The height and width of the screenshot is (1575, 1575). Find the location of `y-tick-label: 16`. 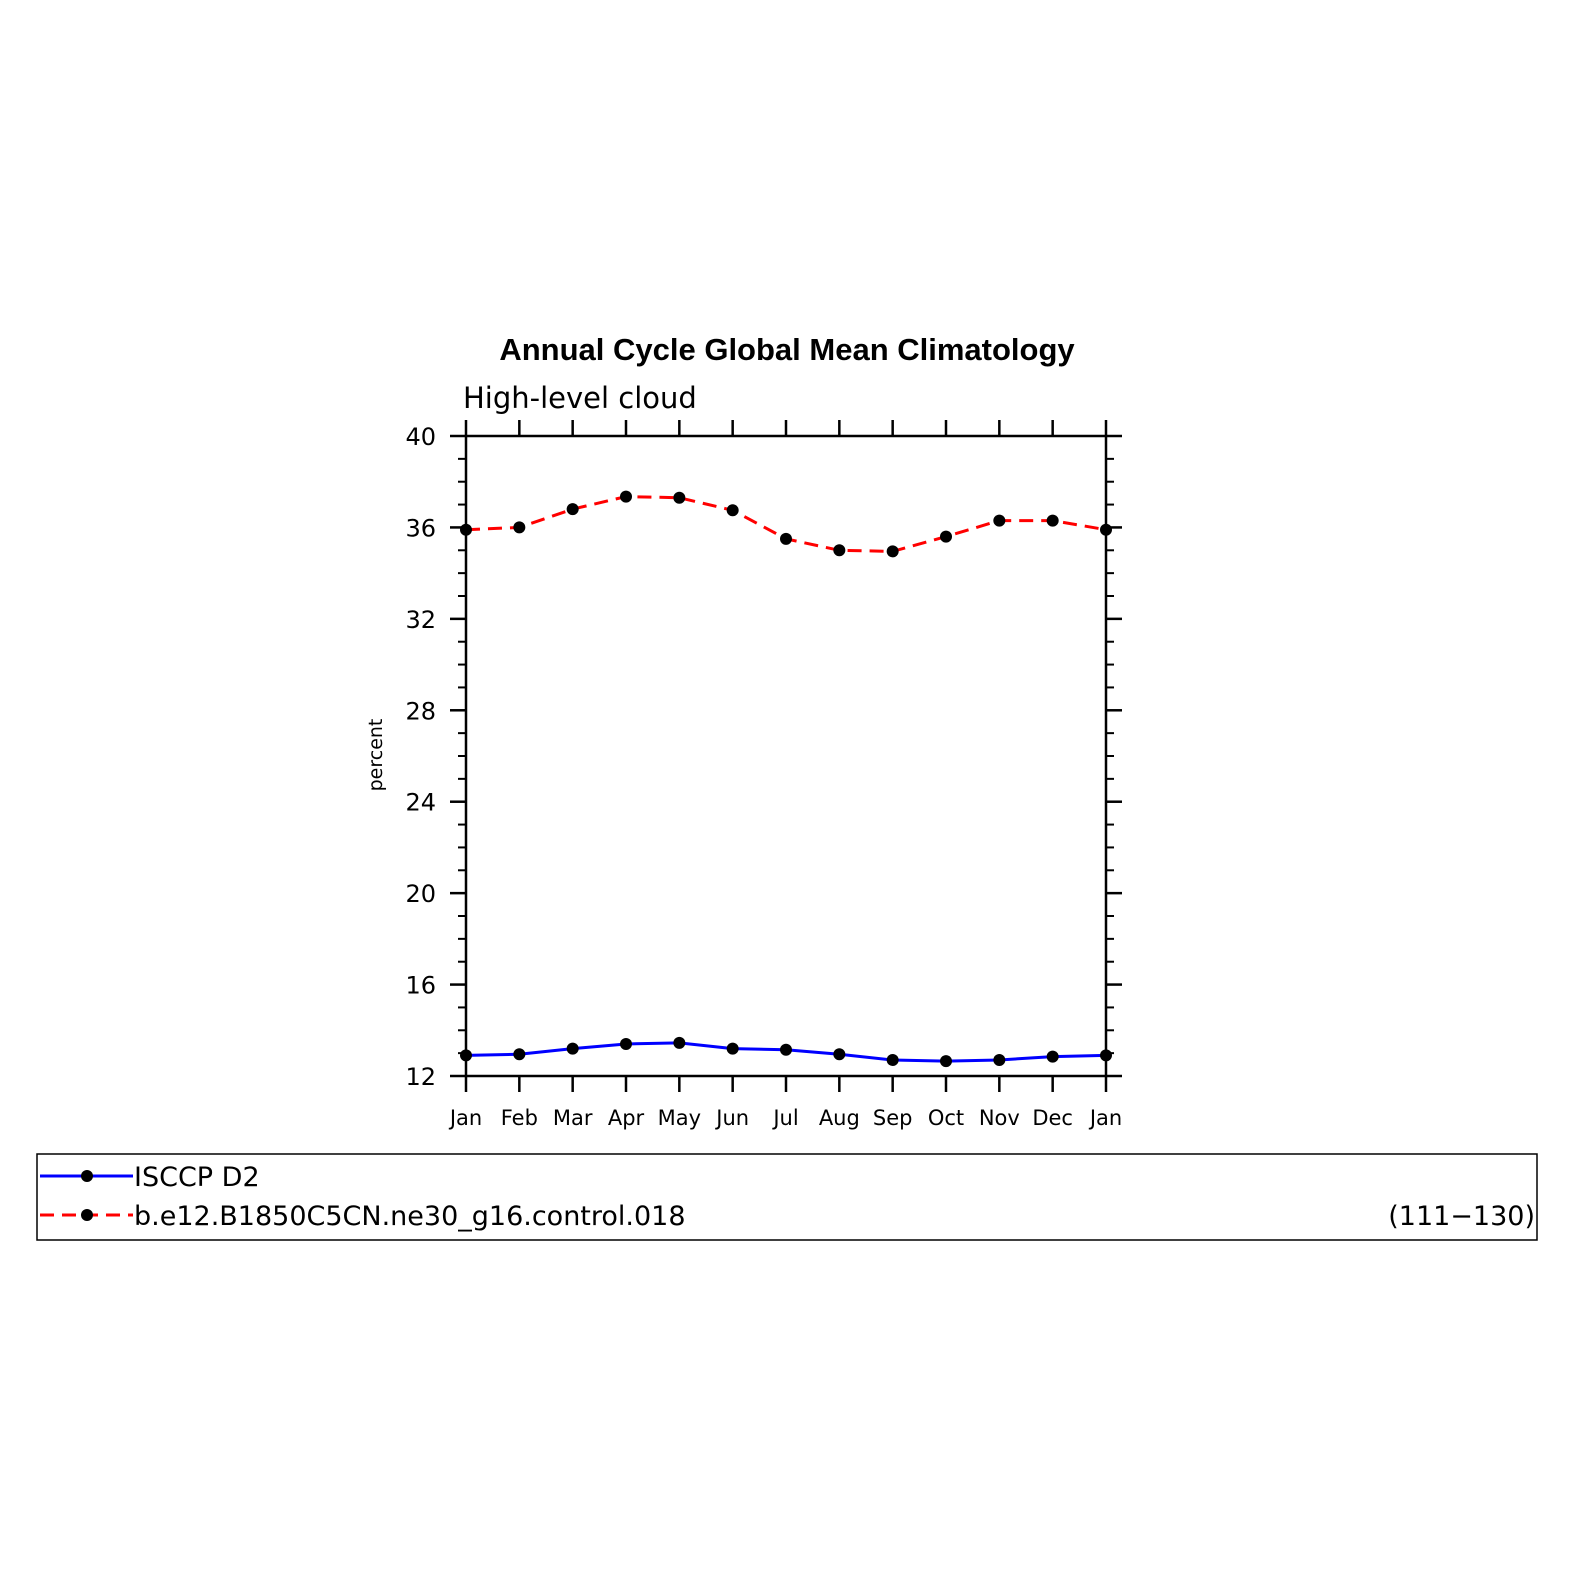

y-tick-label: 16 is located at coordinates (420, 986).